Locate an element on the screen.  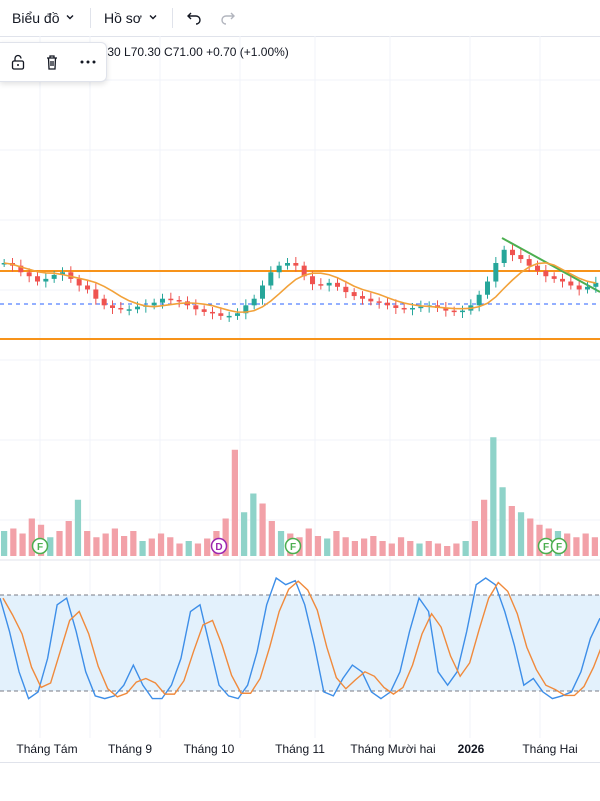
time-axis-label: Tháng Mười hai is located at coordinates (393, 749).